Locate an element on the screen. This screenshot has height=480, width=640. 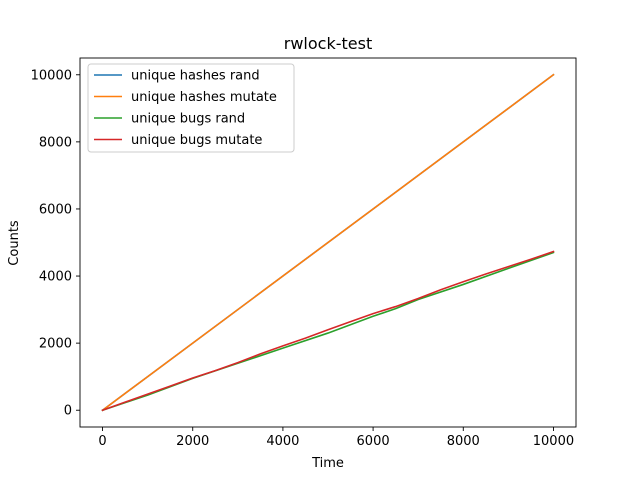
x-tick-label-0: 0 is located at coordinates (102, 441).